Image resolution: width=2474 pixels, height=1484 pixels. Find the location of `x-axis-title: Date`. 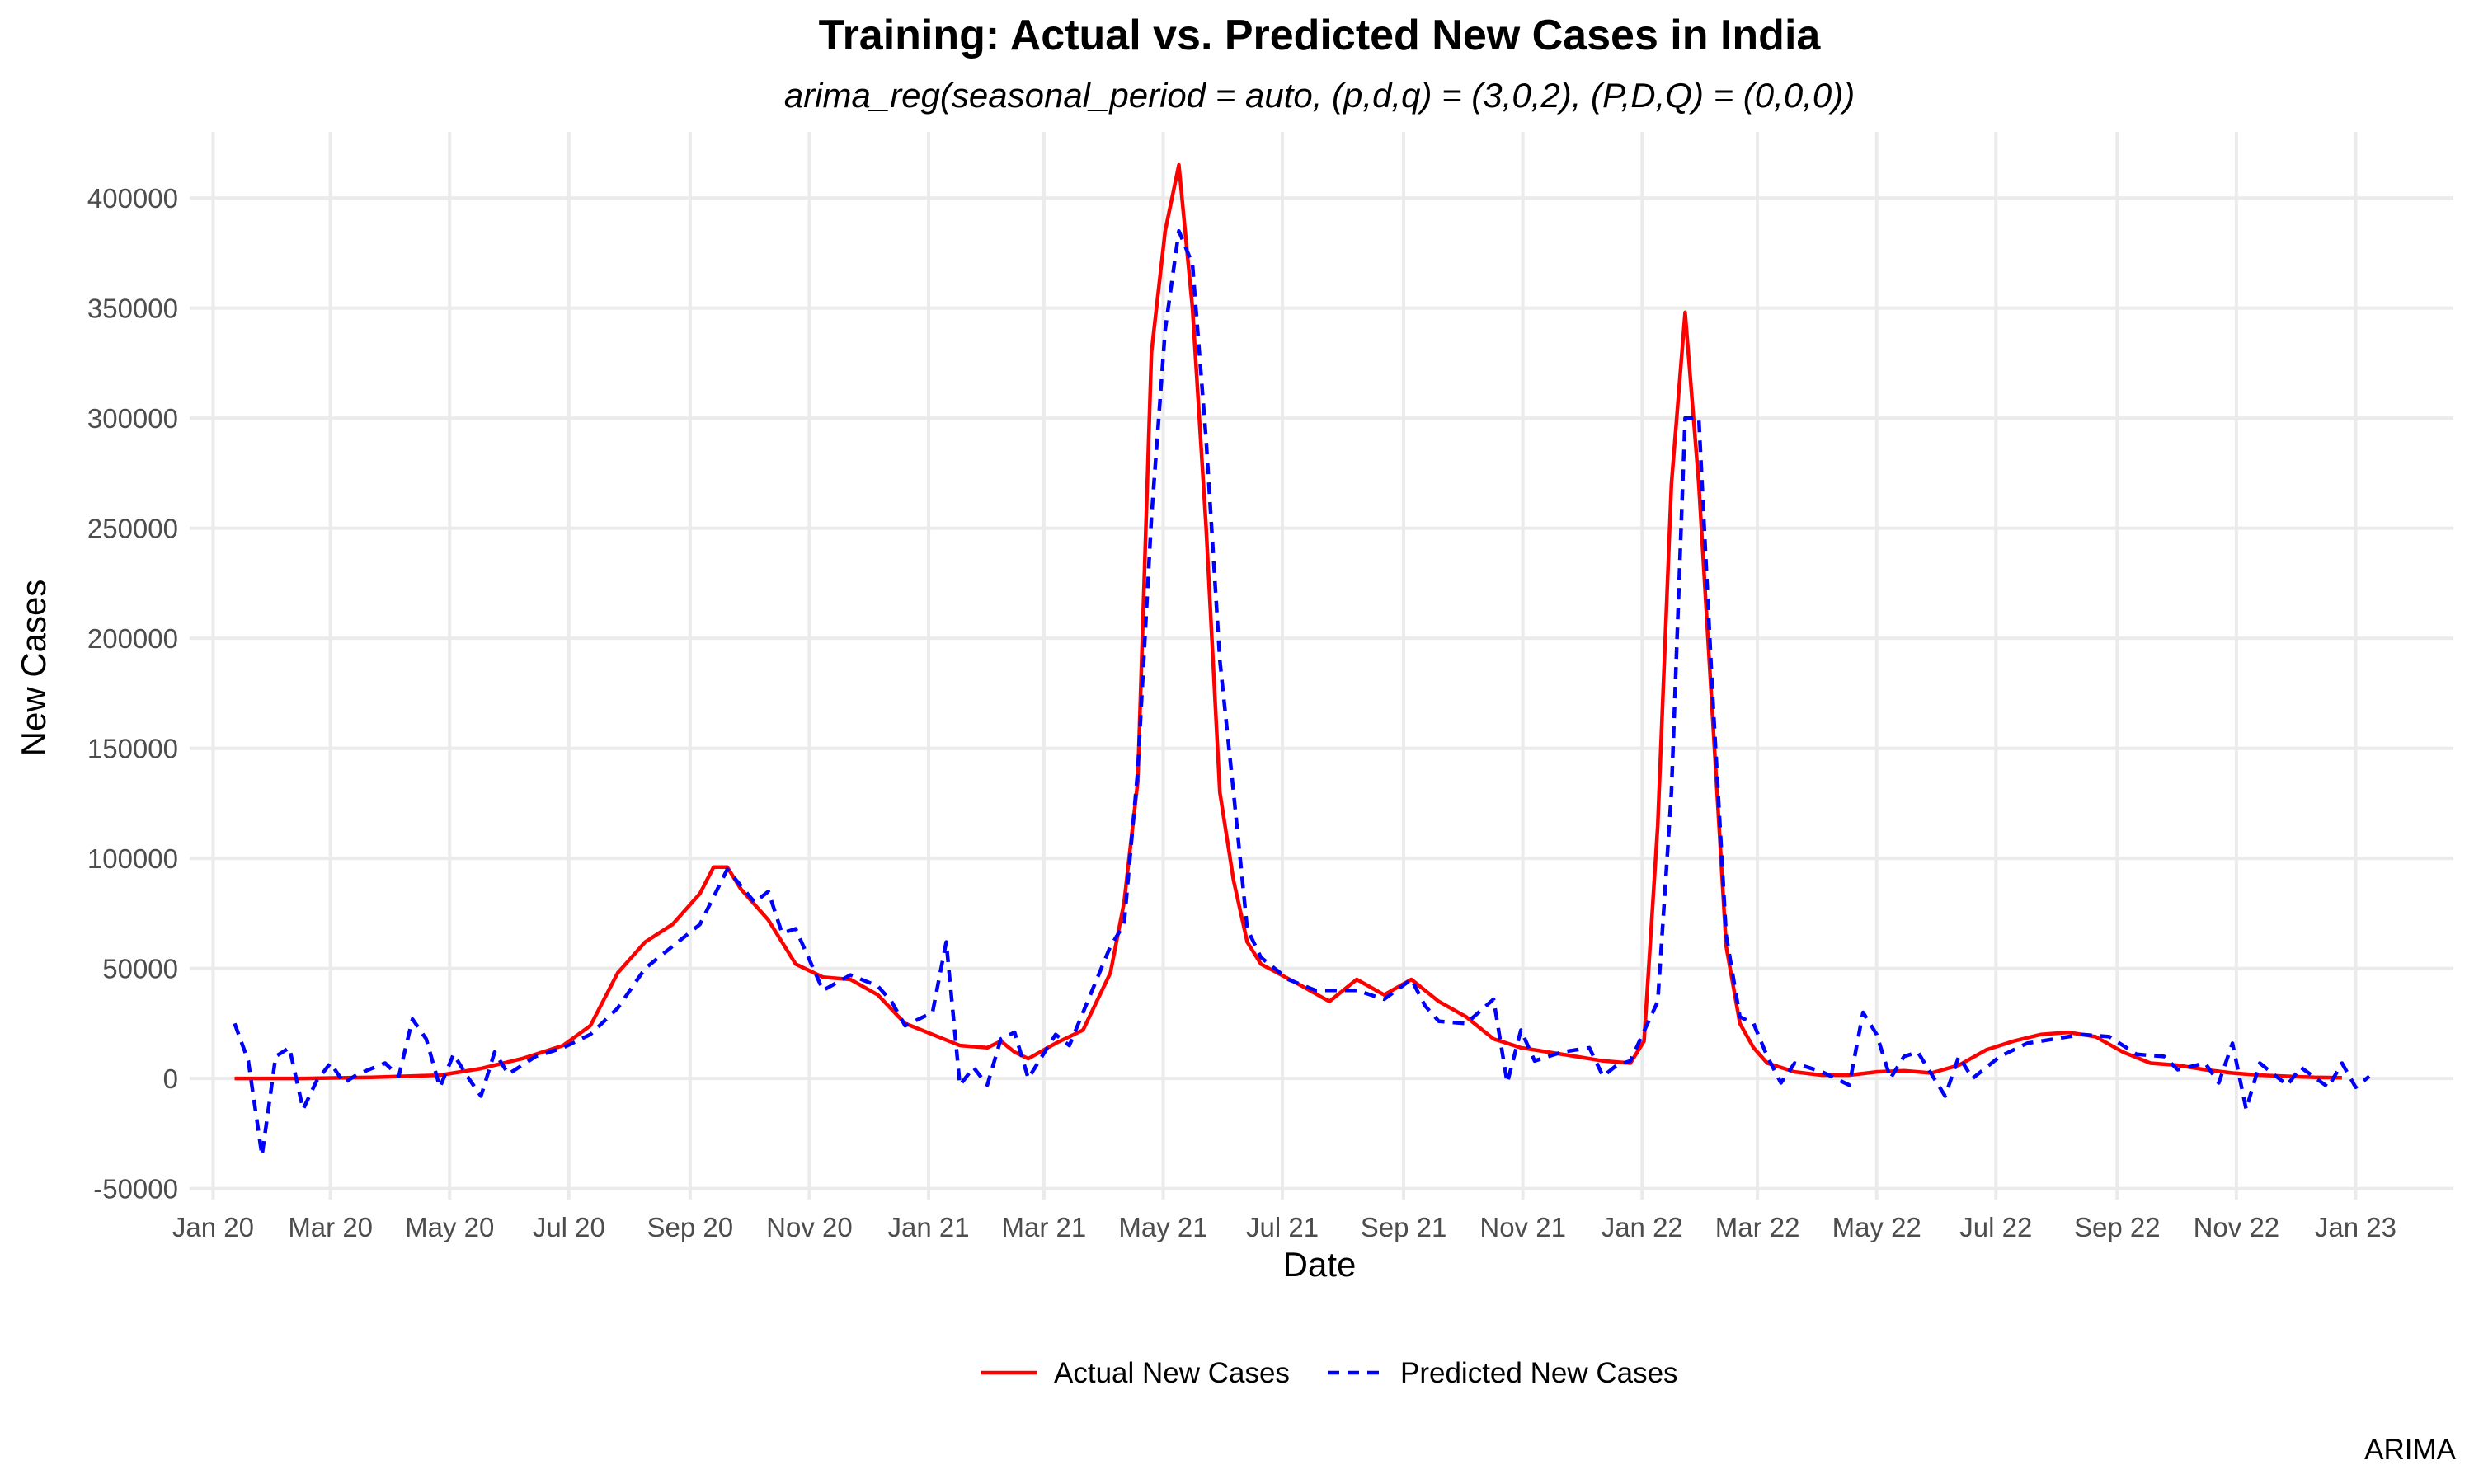

x-axis-title: Date is located at coordinates (1320, 1264).